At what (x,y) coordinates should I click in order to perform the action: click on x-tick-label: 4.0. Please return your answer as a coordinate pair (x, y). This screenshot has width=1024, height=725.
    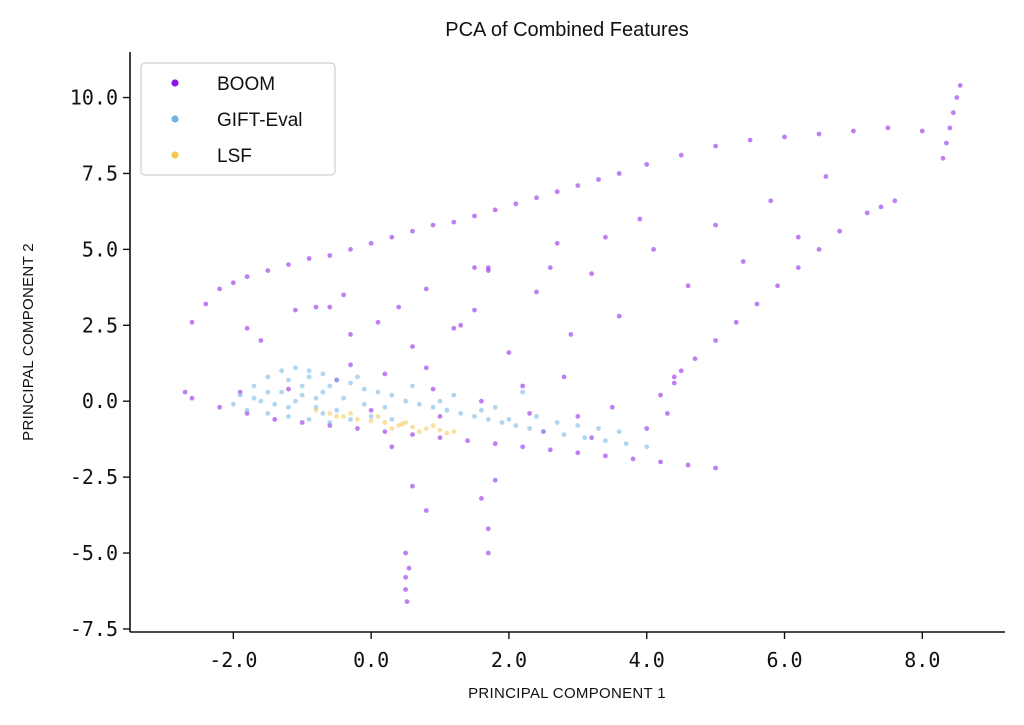
    Looking at the image, I should click on (647, 660).